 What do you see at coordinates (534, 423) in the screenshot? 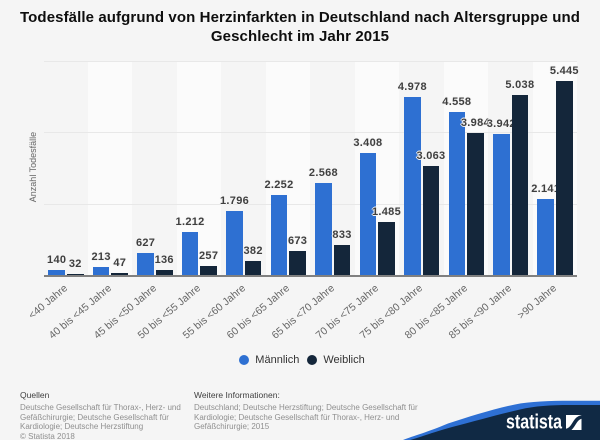
I see `svg-text: statista` at bounding box center [534, 423].